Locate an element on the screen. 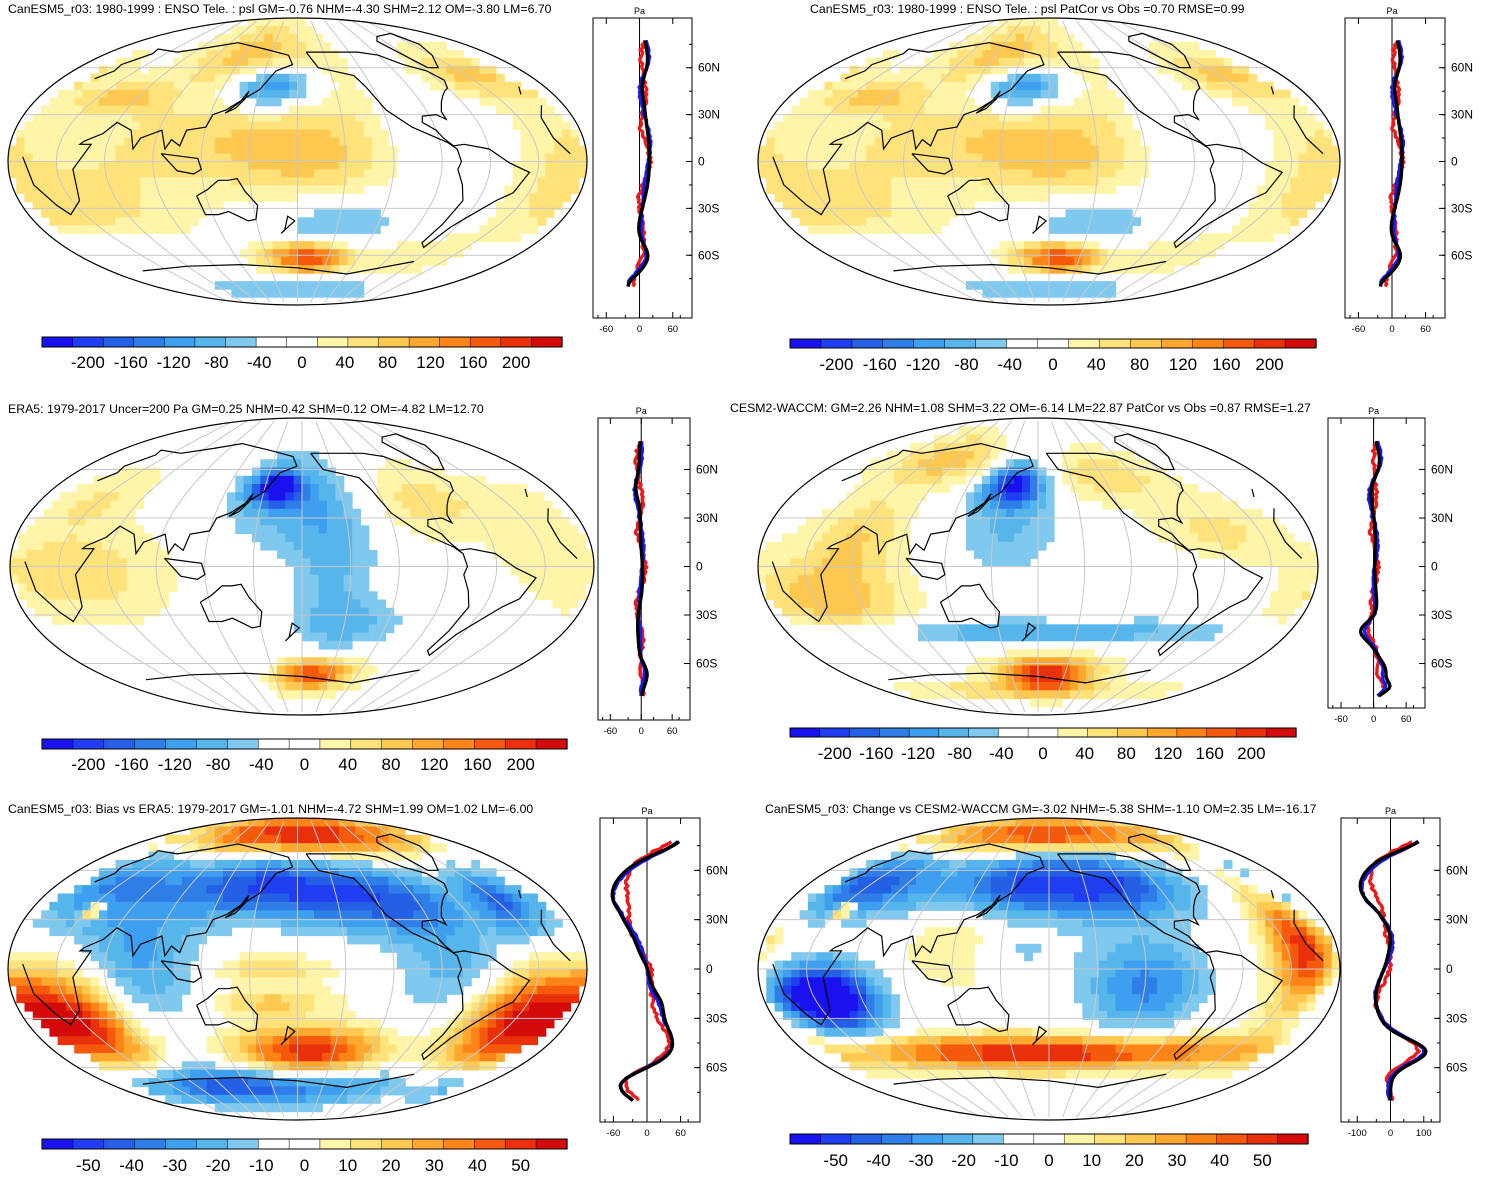 The image size is (1493, 1178). colorbar-tick-label: 200 is located at coordinates (520, 764).